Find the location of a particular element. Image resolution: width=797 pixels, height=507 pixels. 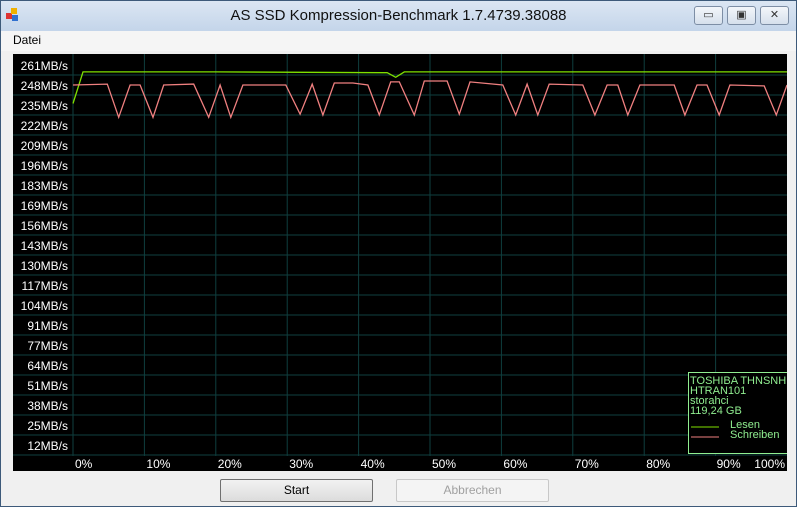

menu-bar: Datei is located at coordinates (398, 41).